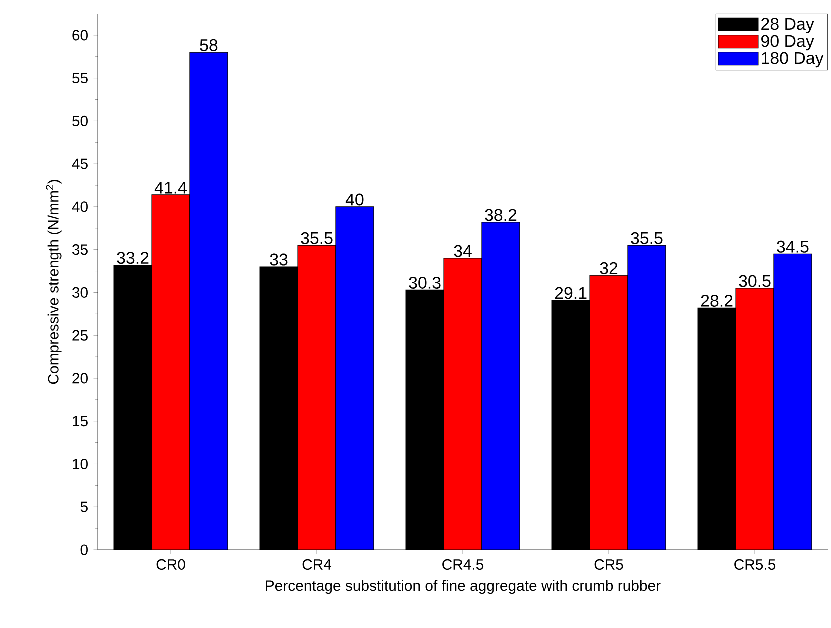 This screenshot has height=628, width=831. Describe the element at coordinates (209, 45) in the screenshot. I see `data-label: 58` at that location.